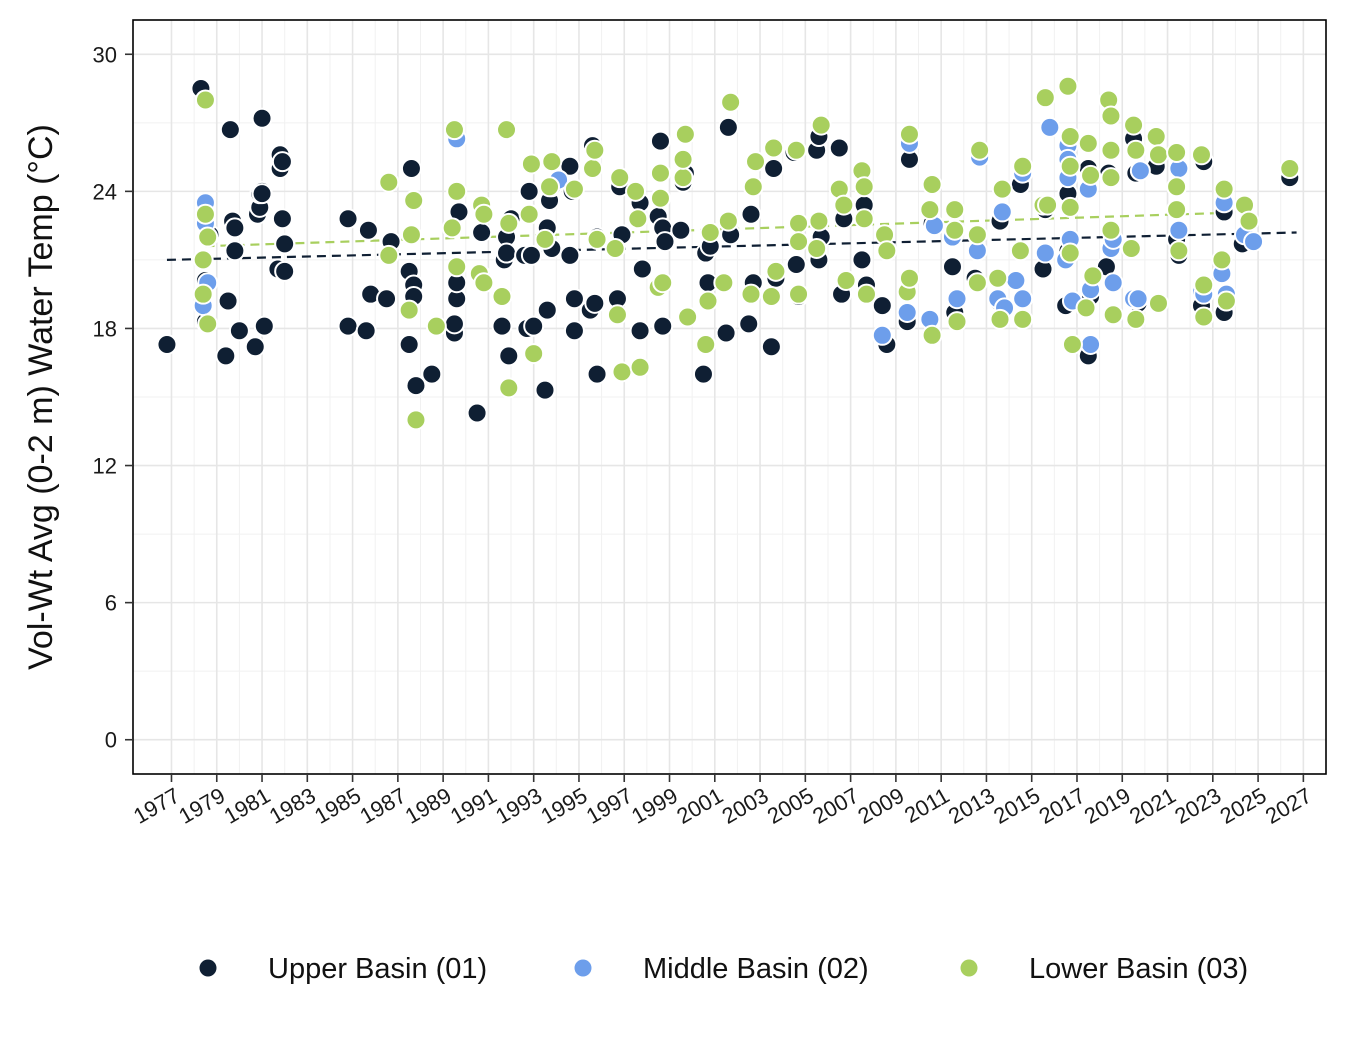 This screenshot has height=1050, width=1350. I want to click on legend-label: Upper Basin (01), so click(377, 969).